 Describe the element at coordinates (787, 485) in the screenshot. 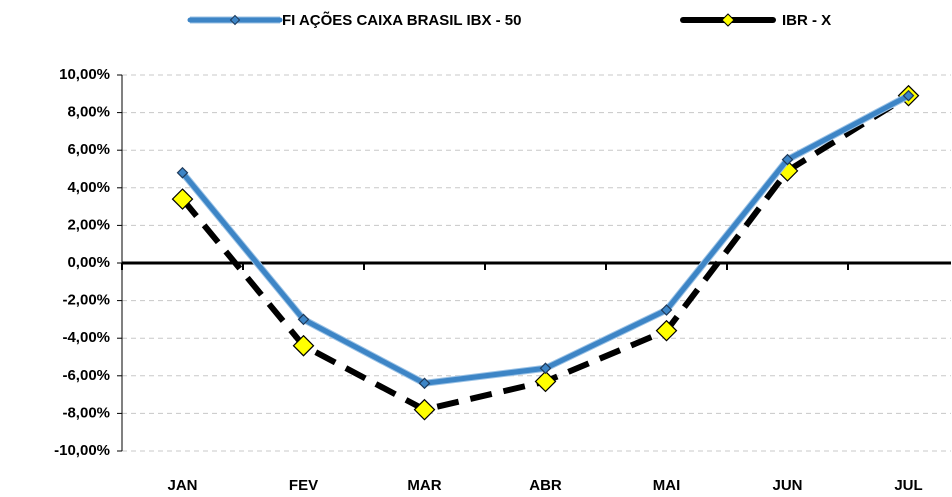

I see `x-tick-label: JUN` at that location.